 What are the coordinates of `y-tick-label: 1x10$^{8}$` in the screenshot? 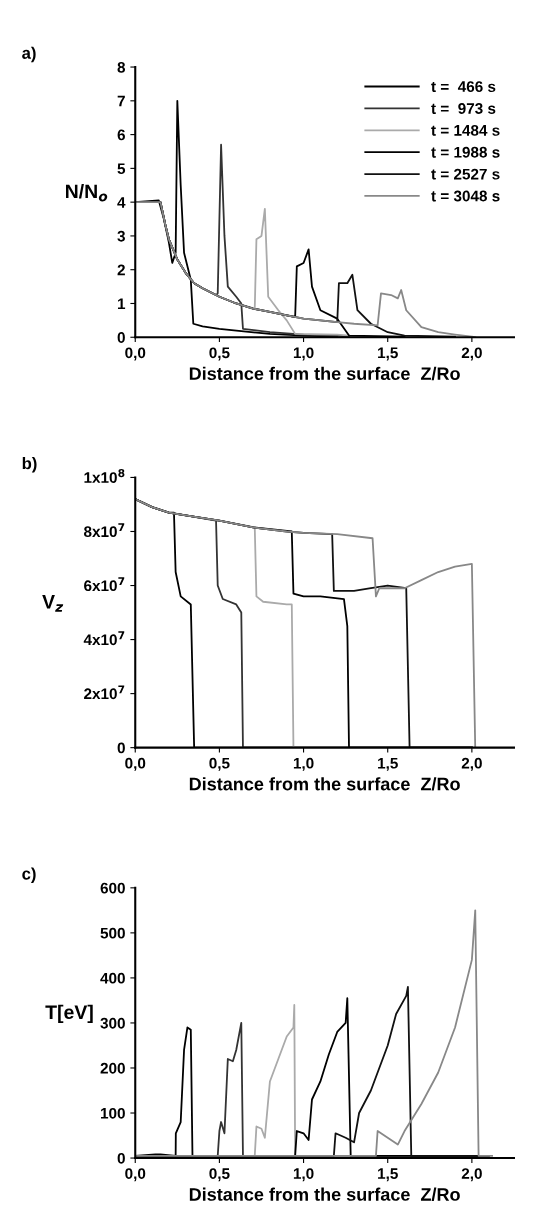 It's located at (104, 476).